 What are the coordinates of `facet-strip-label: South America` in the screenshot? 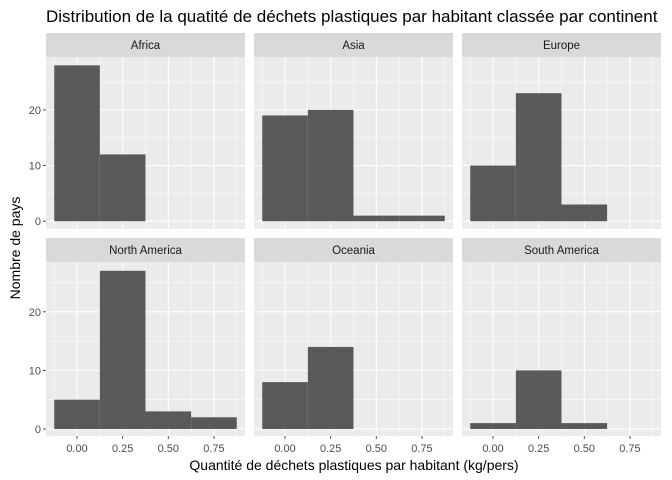 It's located at (561, 251).